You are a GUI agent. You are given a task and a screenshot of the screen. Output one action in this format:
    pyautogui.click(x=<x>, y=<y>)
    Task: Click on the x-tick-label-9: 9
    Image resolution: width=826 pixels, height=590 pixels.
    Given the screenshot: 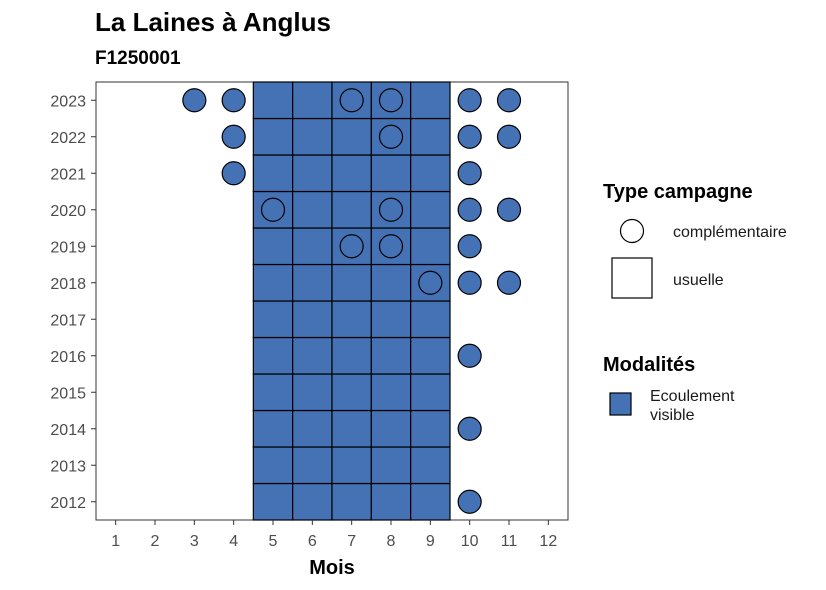 What is the action you would take?
    pyautogui.click(x=430, y=541)
    